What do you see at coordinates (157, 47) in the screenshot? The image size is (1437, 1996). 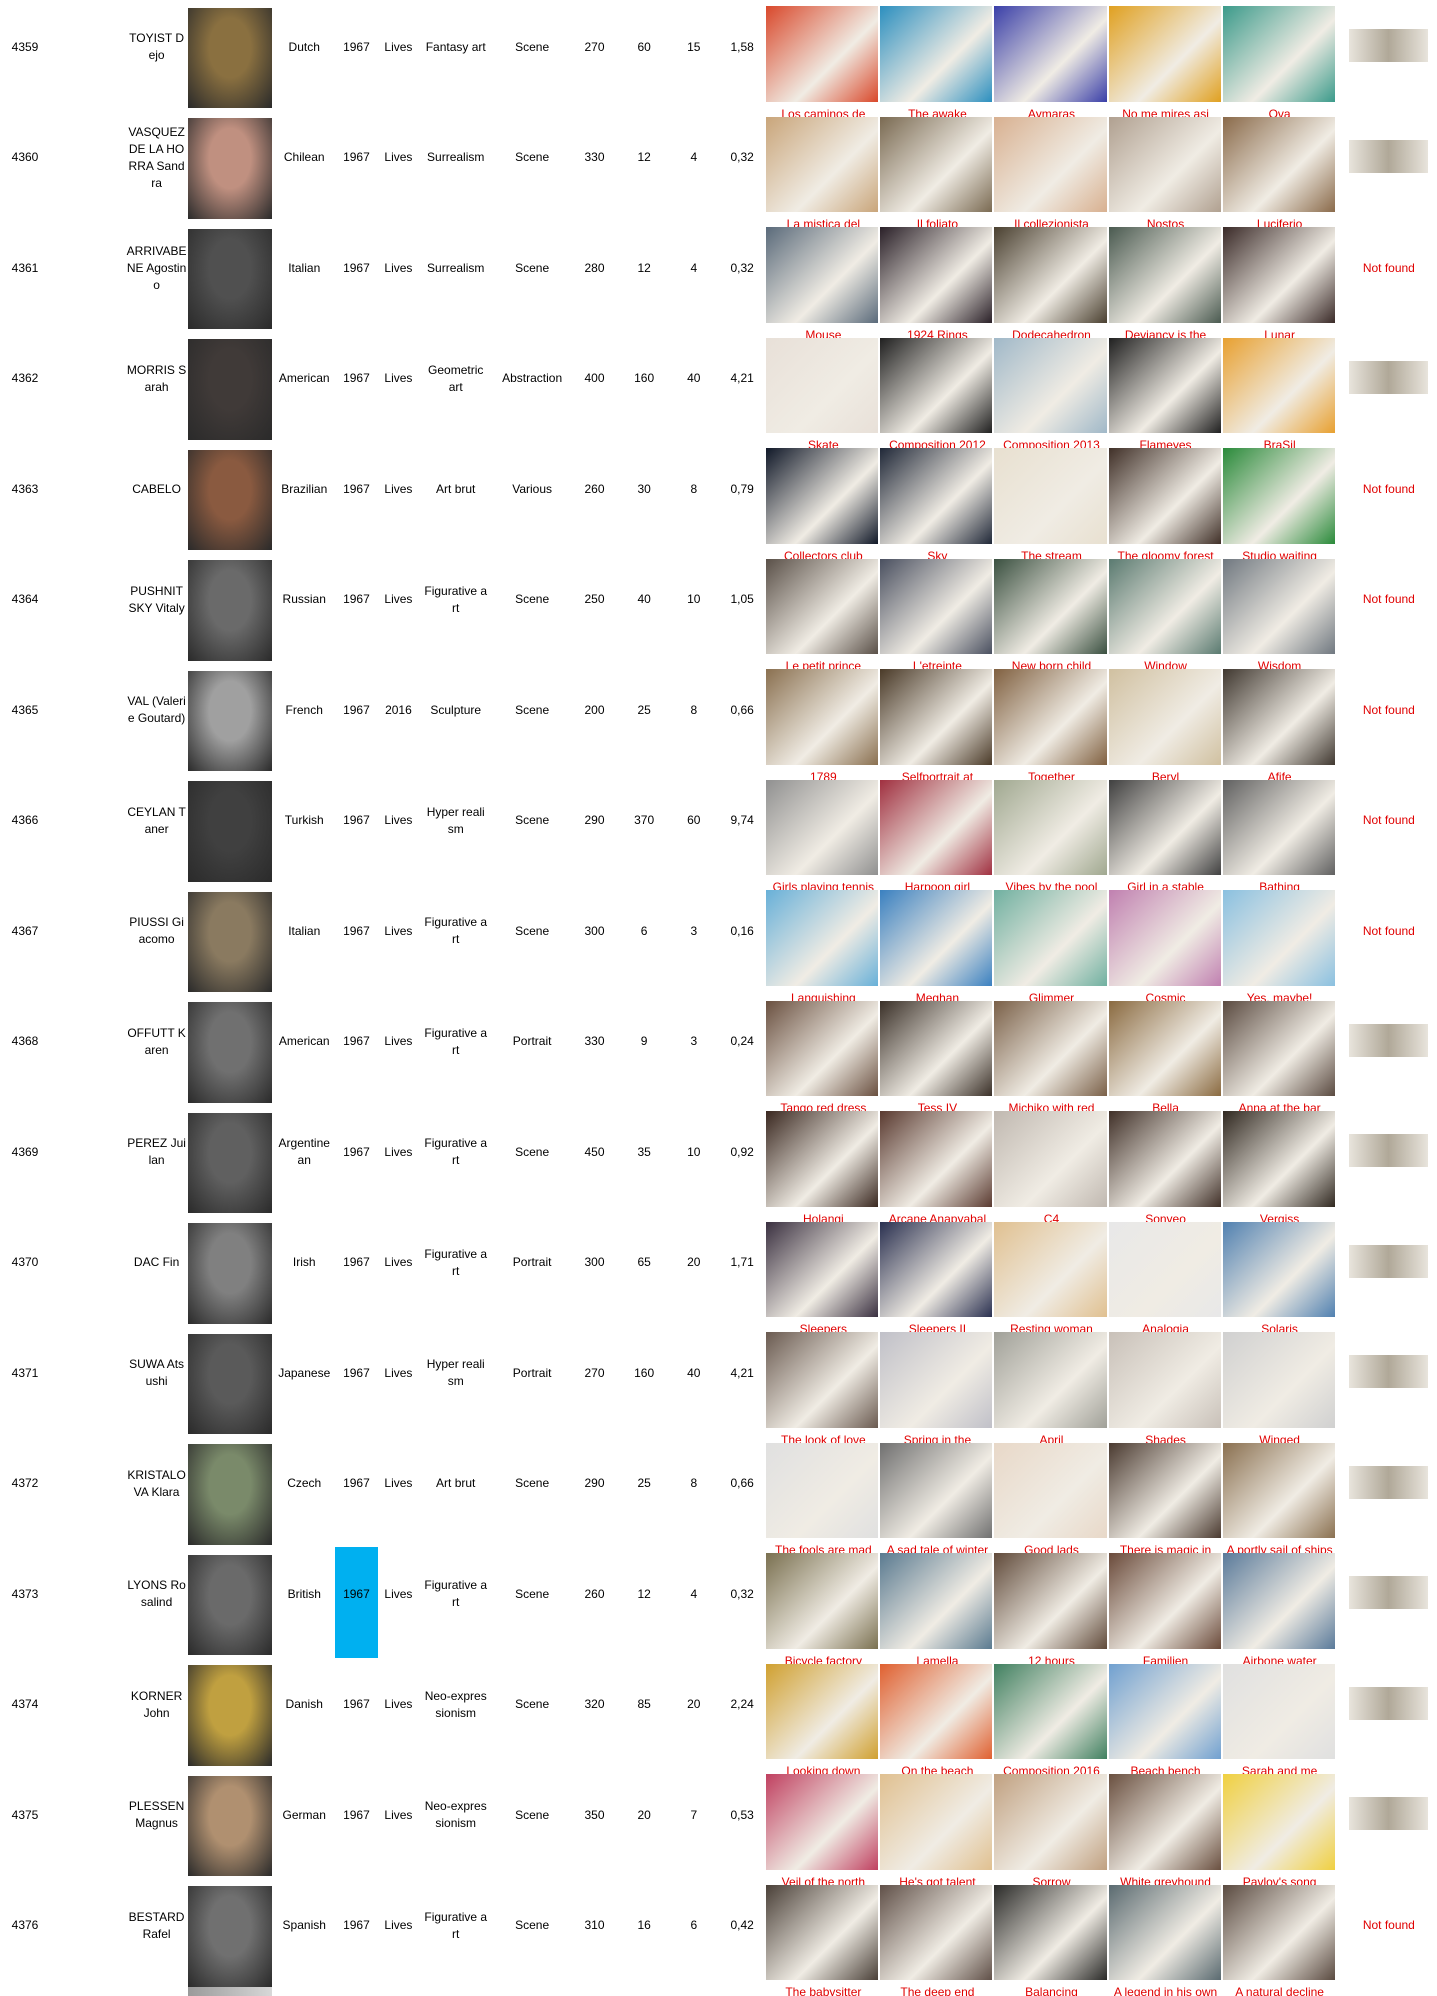 I see `name-cell: TOYIST Dejo` at bounding box center [157, 47].